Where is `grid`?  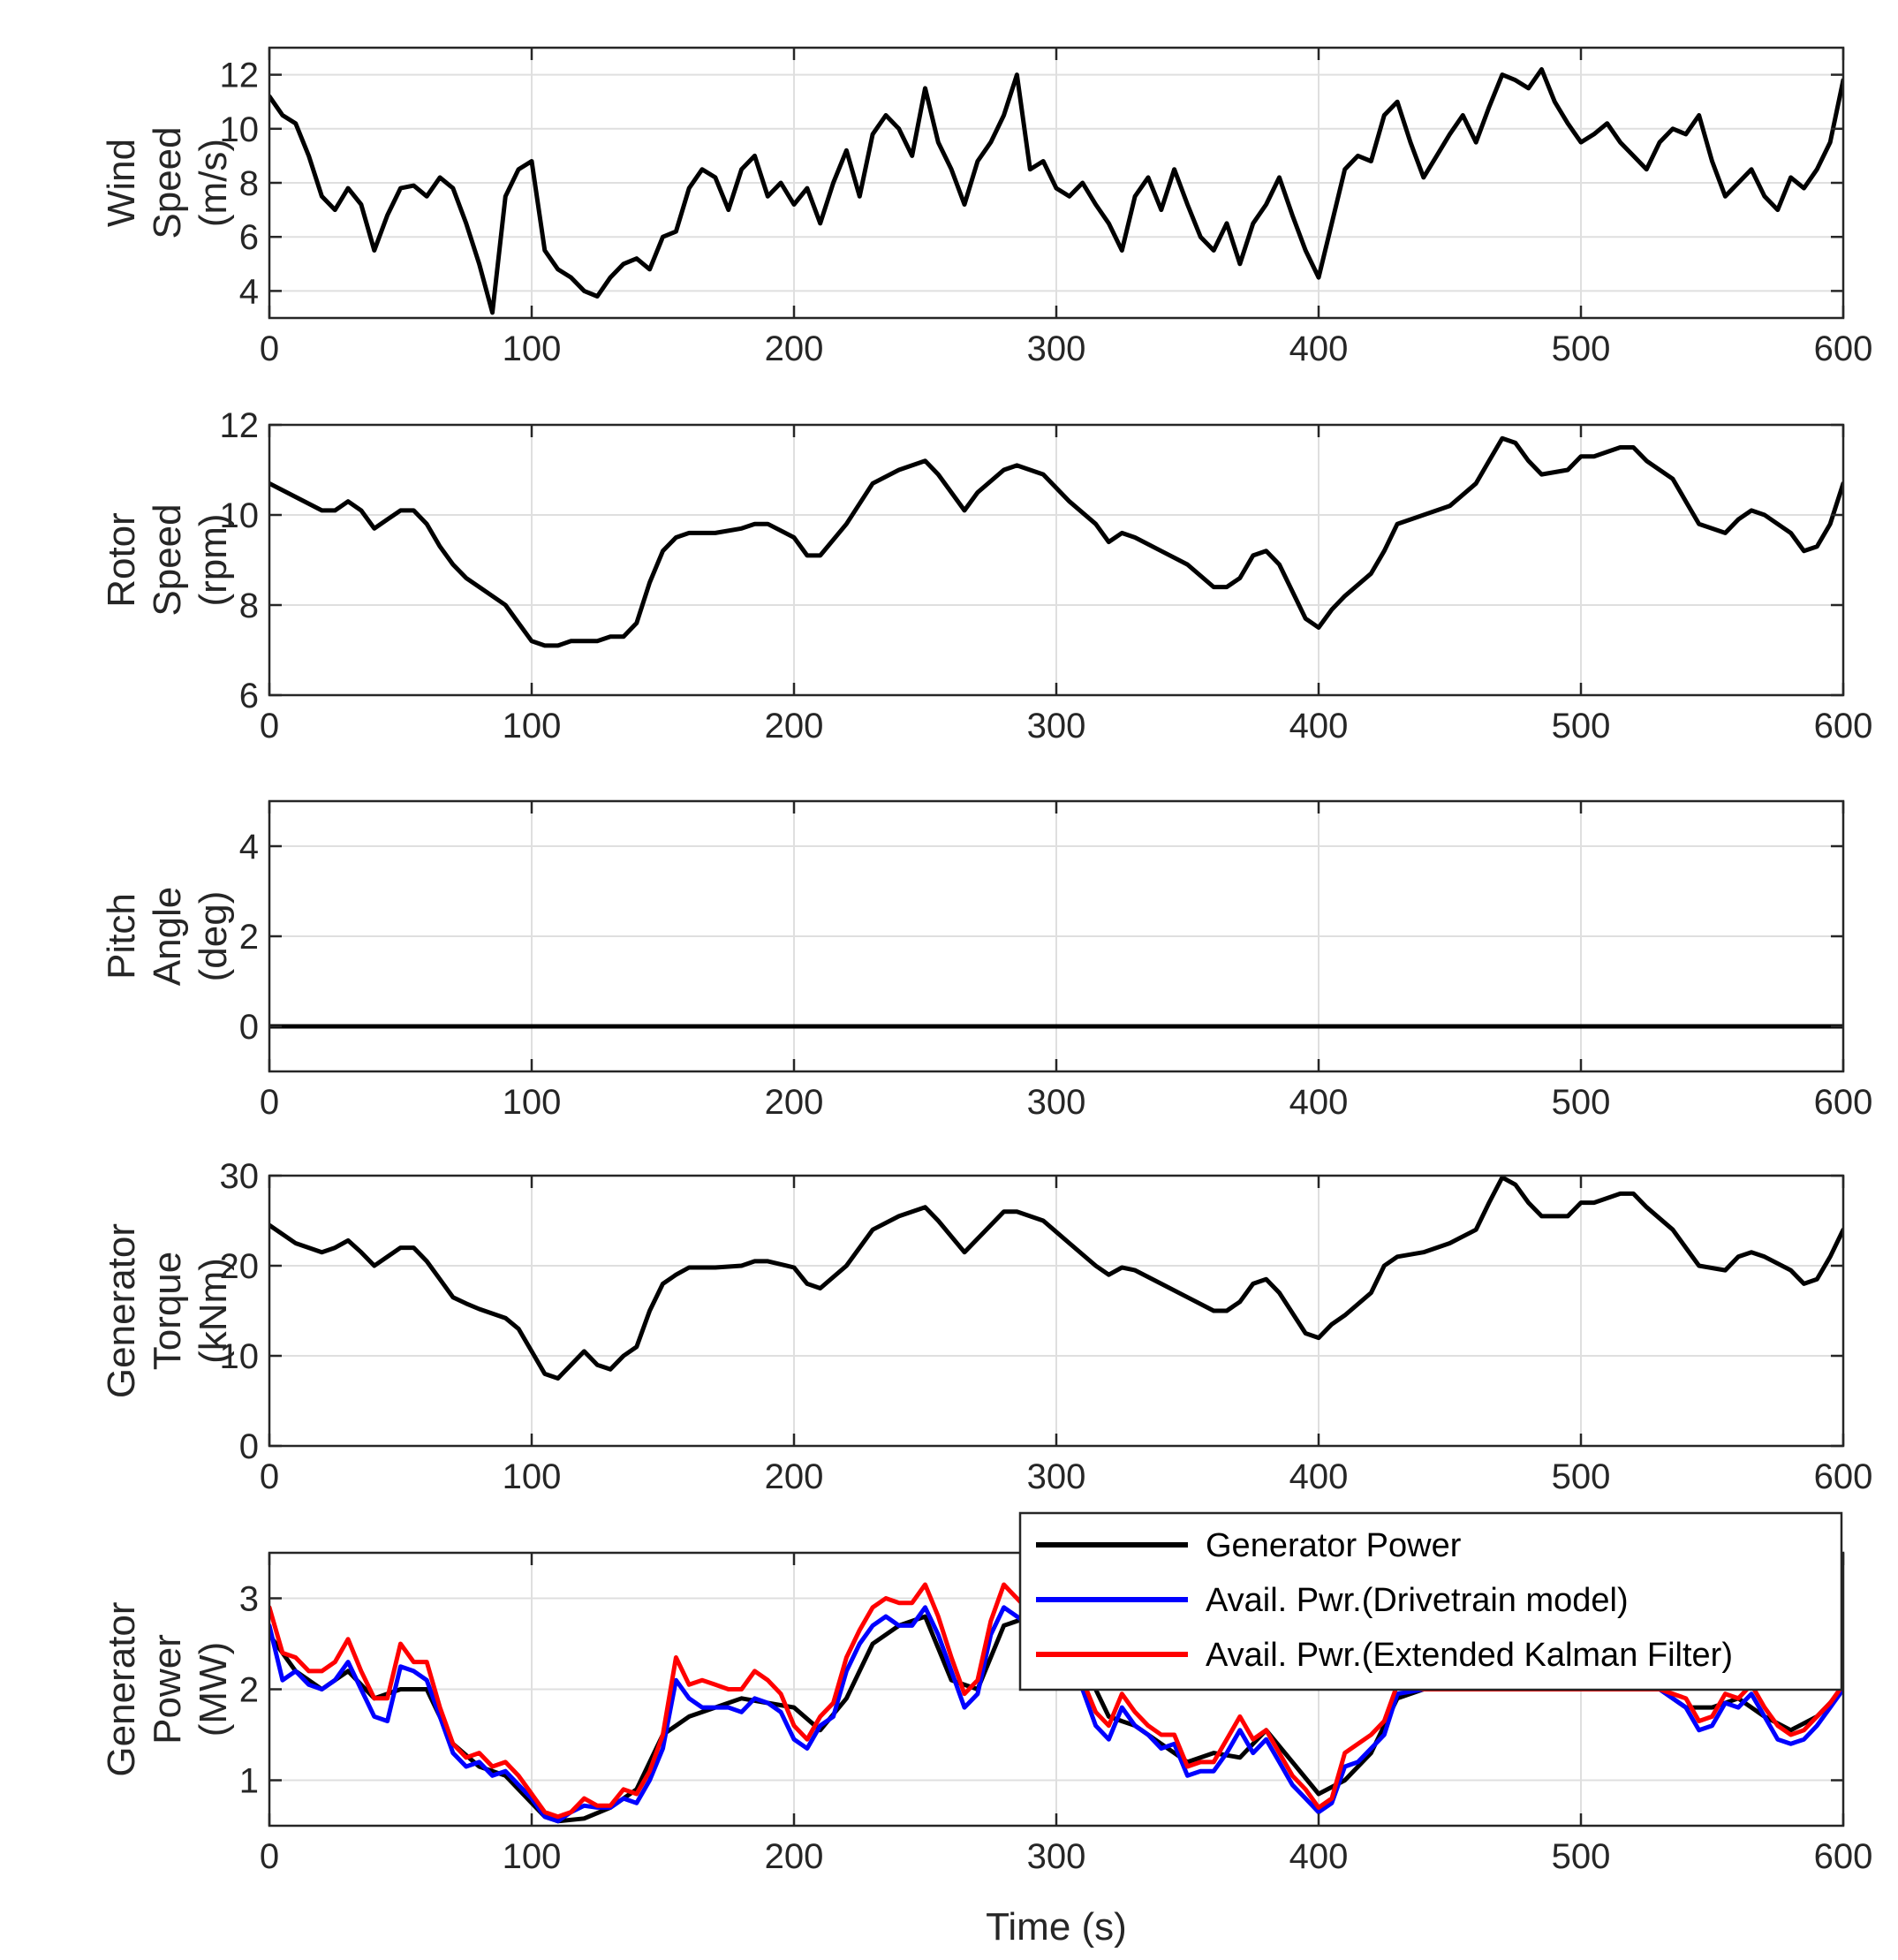
grid is located at coordinates (1056, 183).